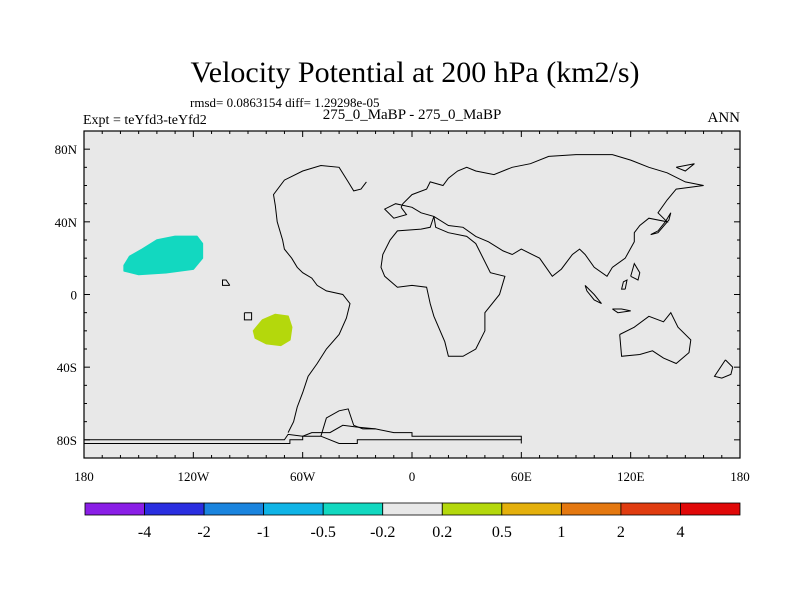 This screenshot has width=800, height=600. What do you see at coordinates (631, 476) in the screenshot?
I see `x-tick-label-5: 120E` at bounding box center [631, 476].